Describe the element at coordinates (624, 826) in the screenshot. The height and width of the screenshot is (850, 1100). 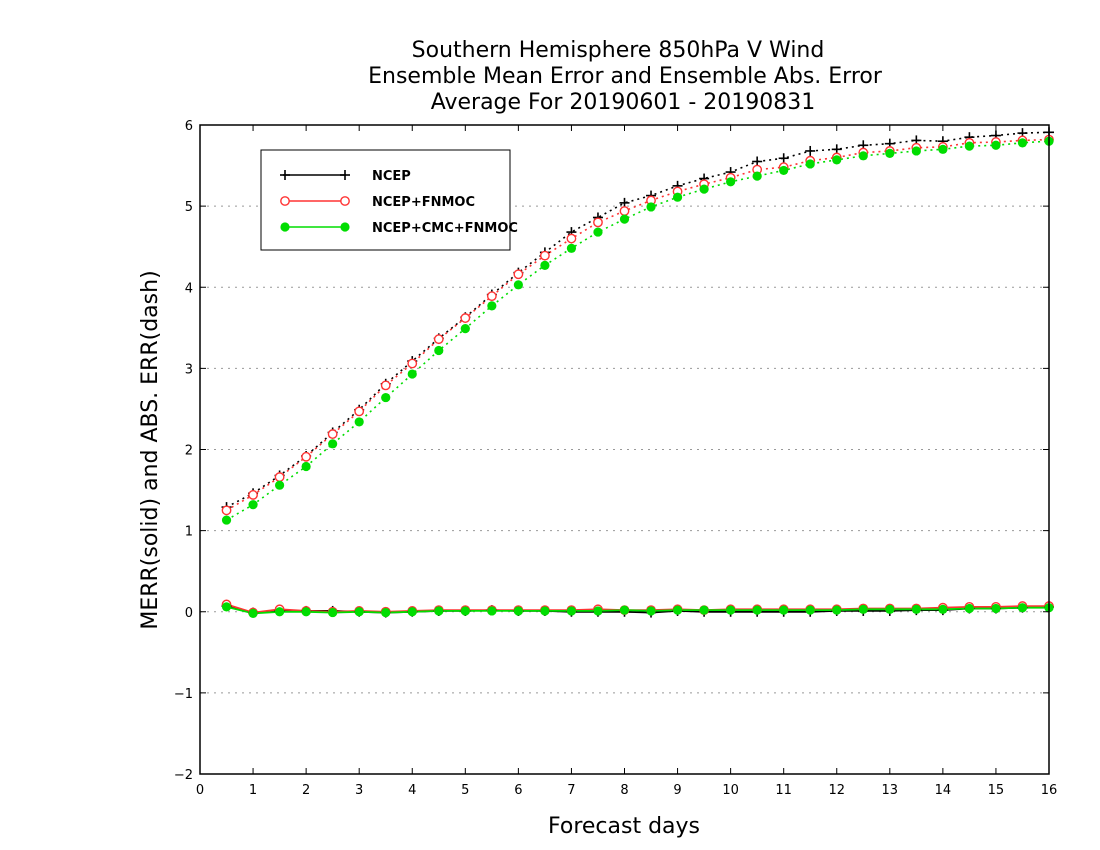
I see `x-axis-label: Forecast days` at that location.